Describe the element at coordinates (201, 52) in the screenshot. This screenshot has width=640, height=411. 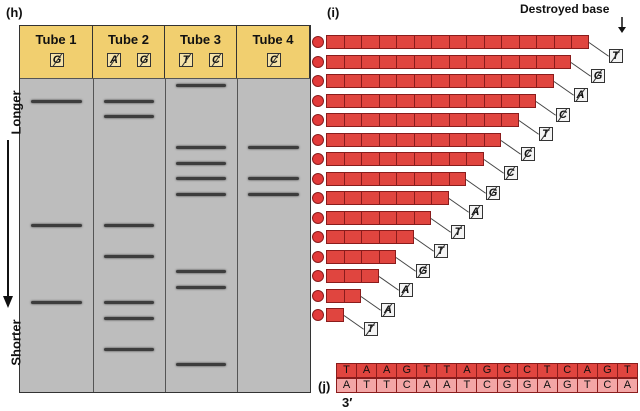
I see `tube-header-3: Tube 3 T C` at that location.